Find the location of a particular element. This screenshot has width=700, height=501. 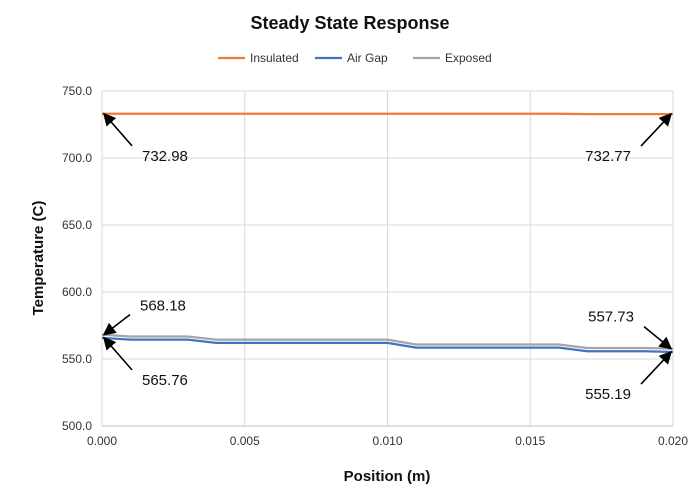

x-axis-title: Position (m) is located at coordinates (387, 476).